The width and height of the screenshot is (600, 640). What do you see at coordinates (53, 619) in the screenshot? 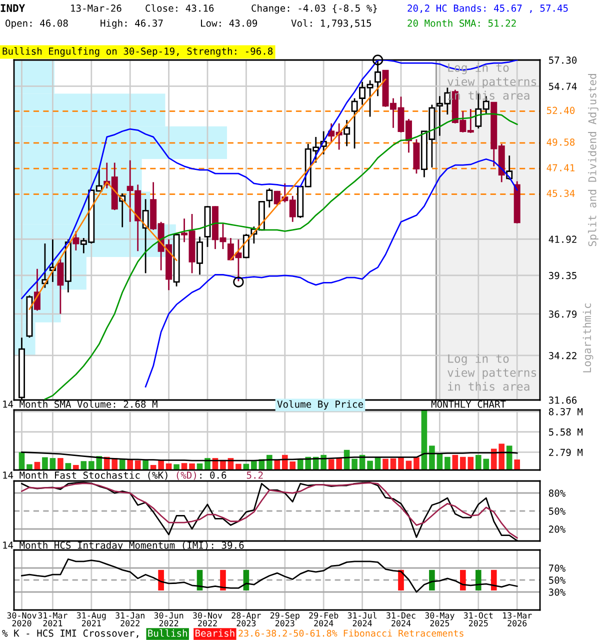
I see `x-tick-label: 31-Mar 2021` at bounding box center [53, 619].